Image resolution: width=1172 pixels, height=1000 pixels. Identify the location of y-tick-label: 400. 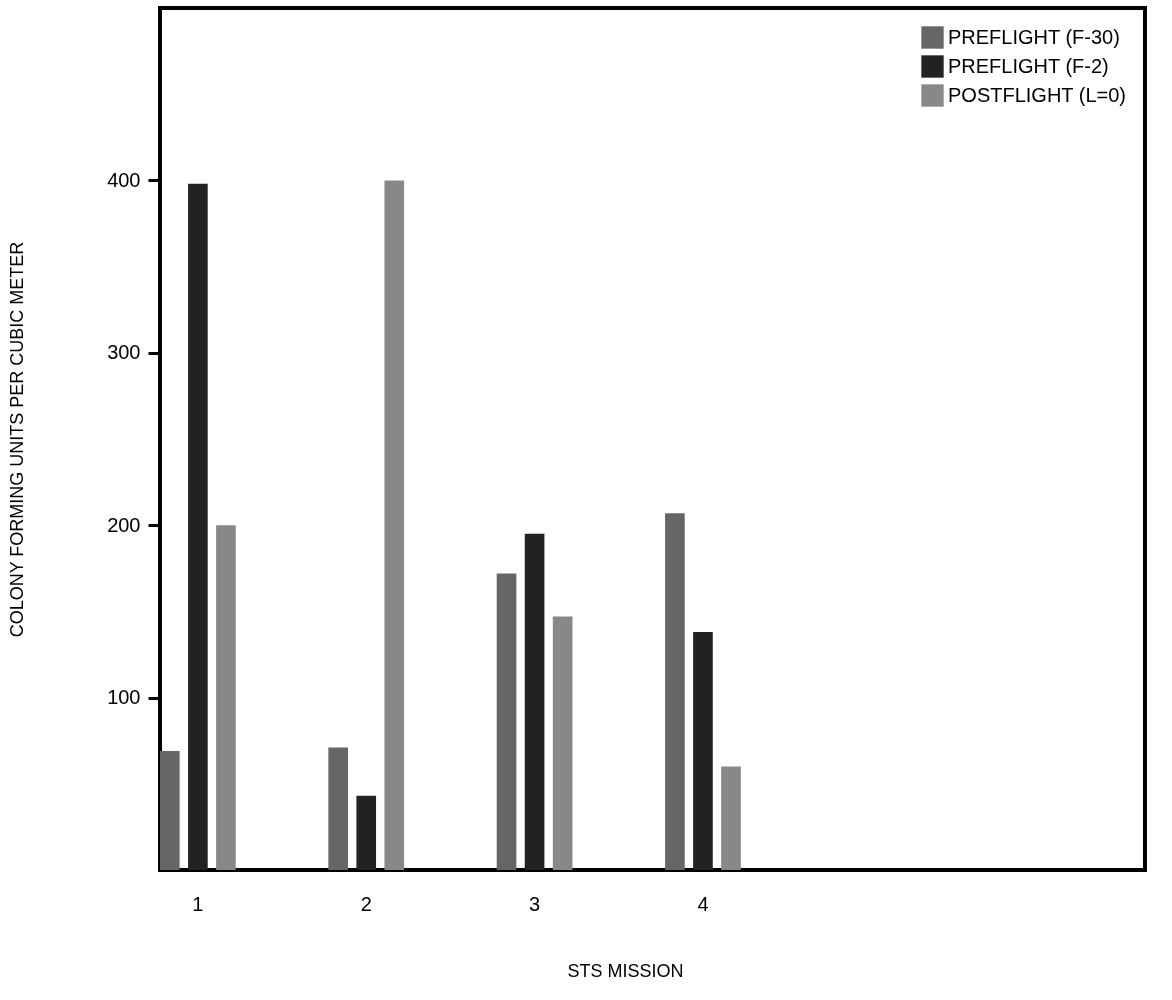
(124, 179).